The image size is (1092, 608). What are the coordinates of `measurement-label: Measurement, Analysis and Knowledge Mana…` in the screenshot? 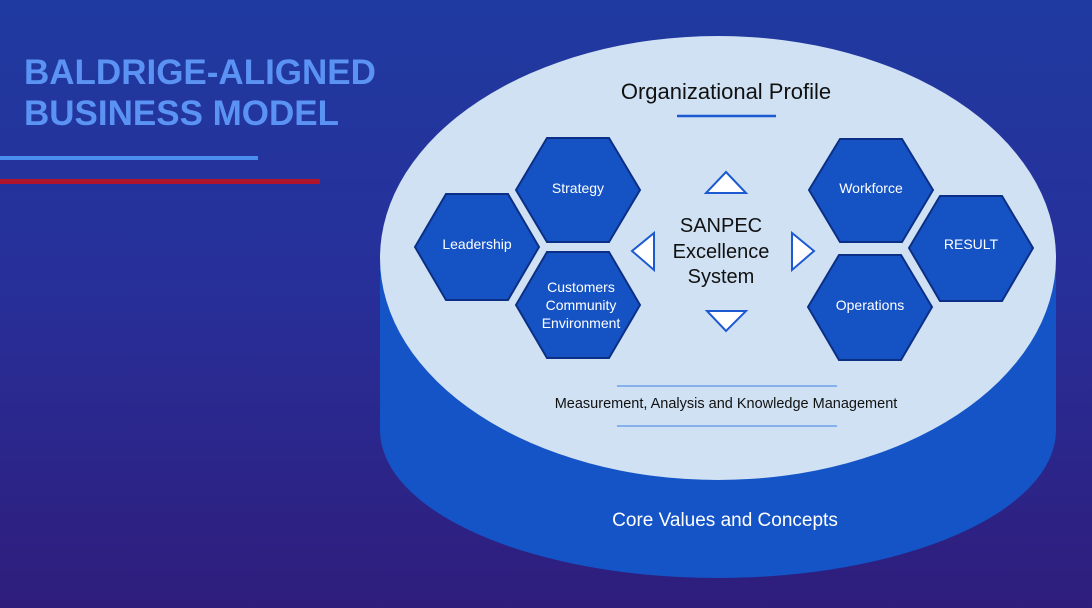 It's located at (726, 404).